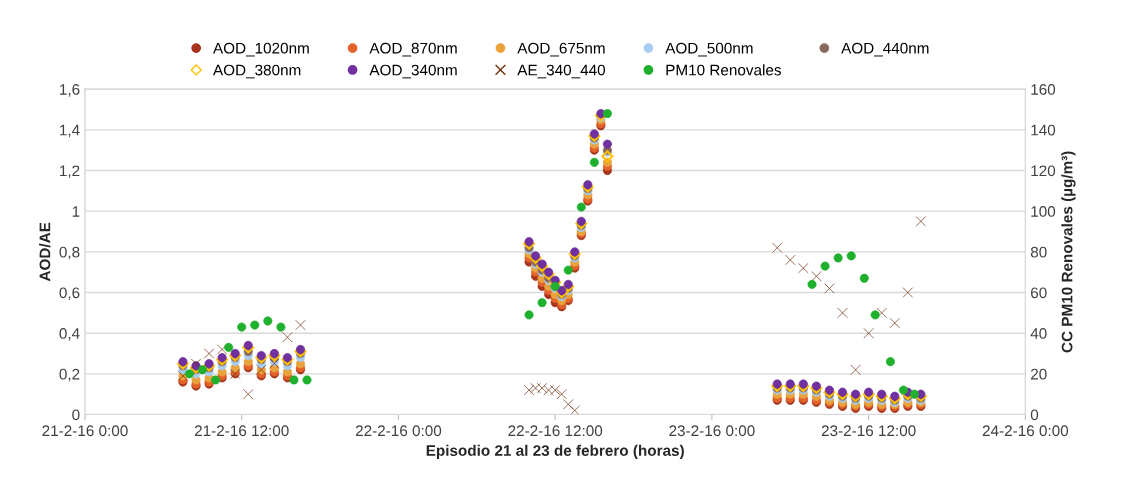 The image size is (1133, 482). Describe the element at coordinates (868, 431) in the screenshot. I see `x-tick-label: 23-2-16 12:00` at that location.